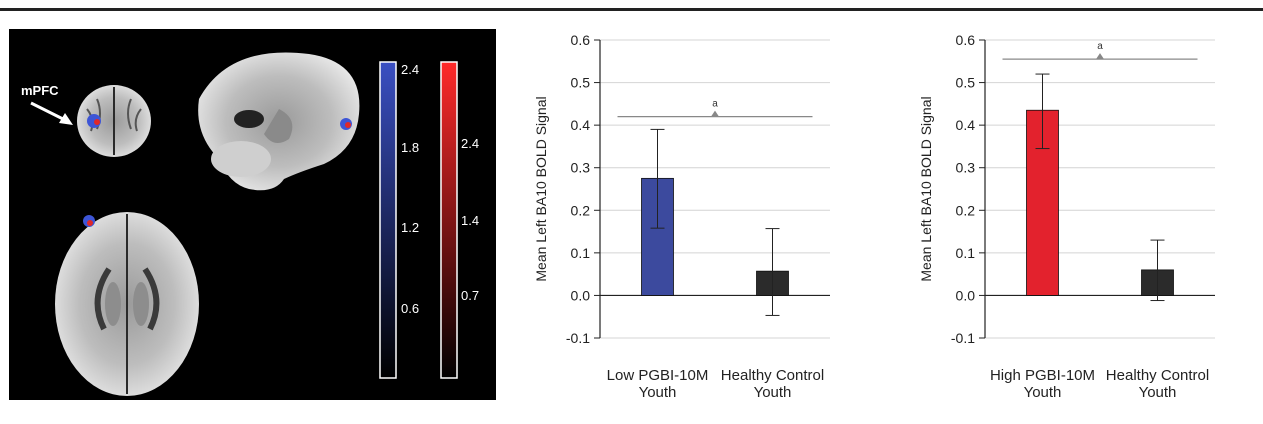 Image resolution: width=1263 pixels, height=424 pixels. I want to click on sagittal-slice, so click(279, 121).